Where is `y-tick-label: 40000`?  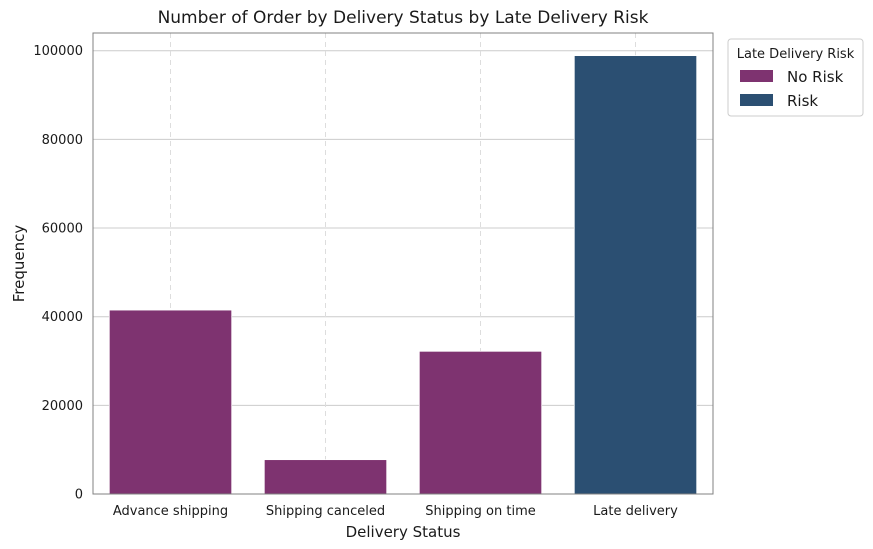
y-tick-label: 40000 is located at coordinates (62, 317).